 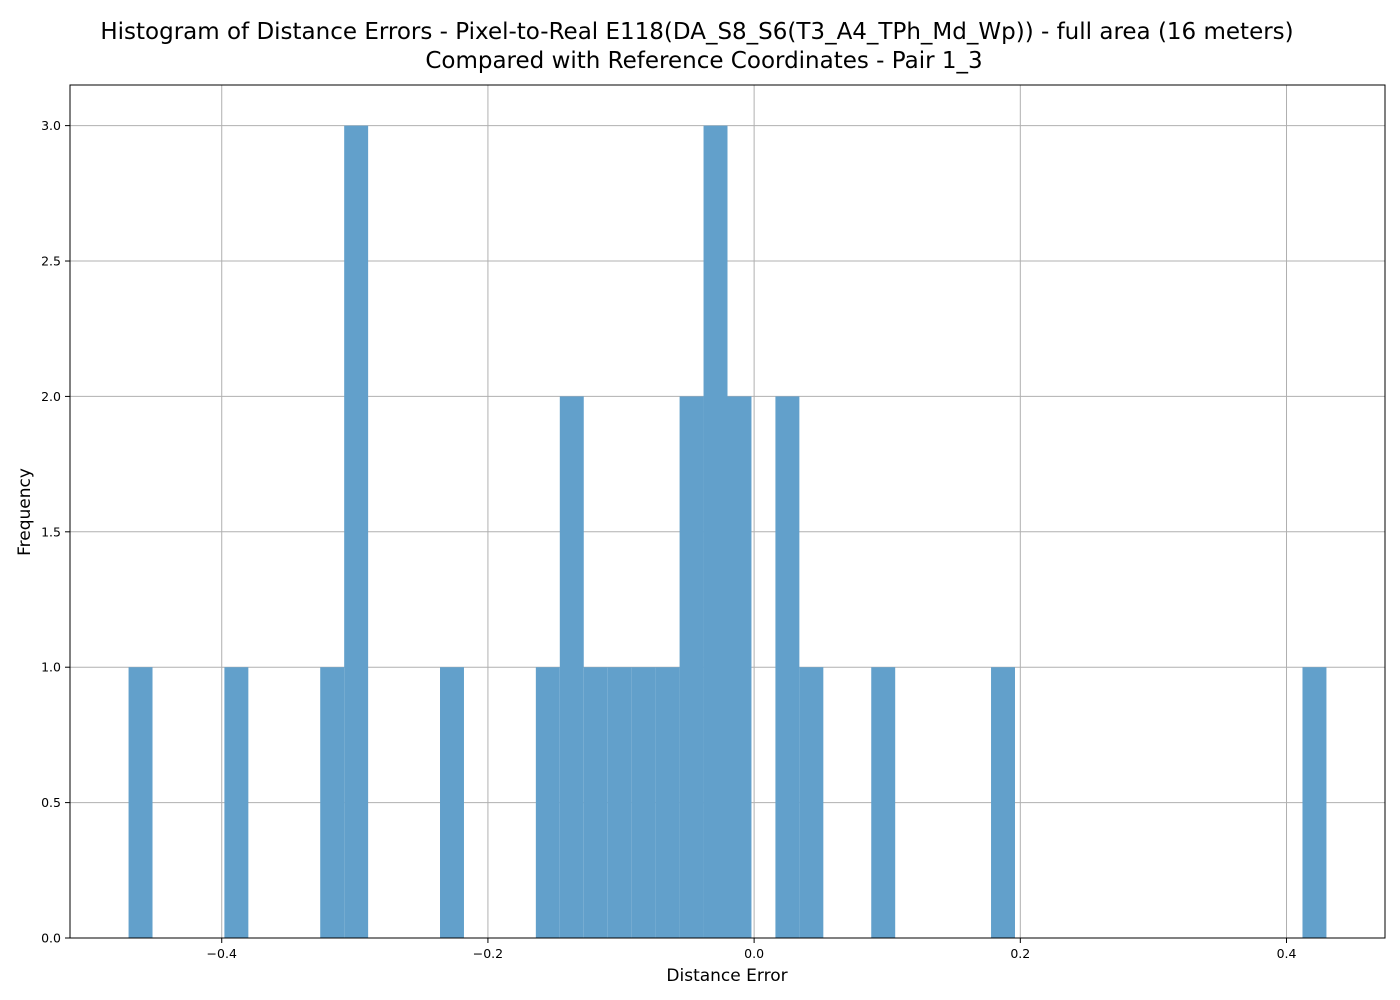 What do you see at coordinates (51, 396) in the screenshot?
I see `y-tick-label: 2.0` at bounding box center [51, 396].